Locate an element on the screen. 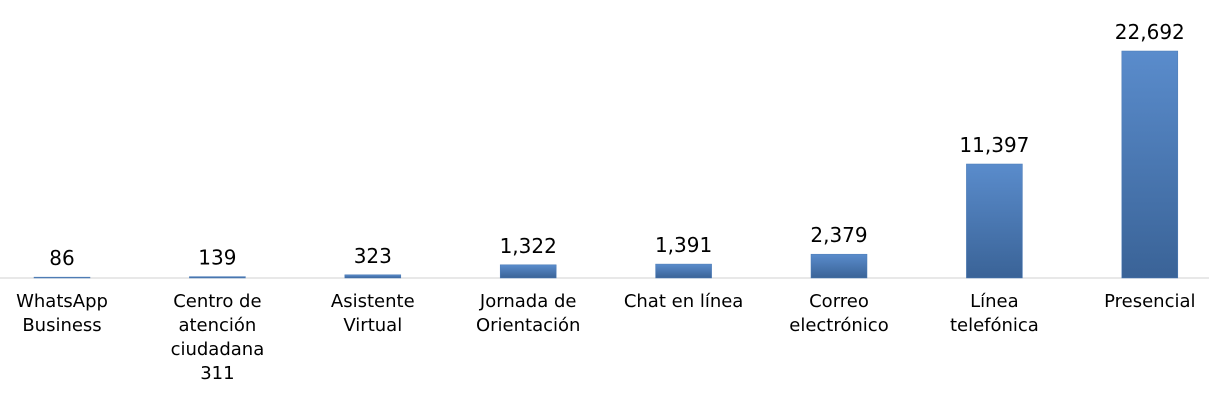 The height and width of the screenshot is (415, 1209). data-label: 1,322 is located at coordinates (528, 246).